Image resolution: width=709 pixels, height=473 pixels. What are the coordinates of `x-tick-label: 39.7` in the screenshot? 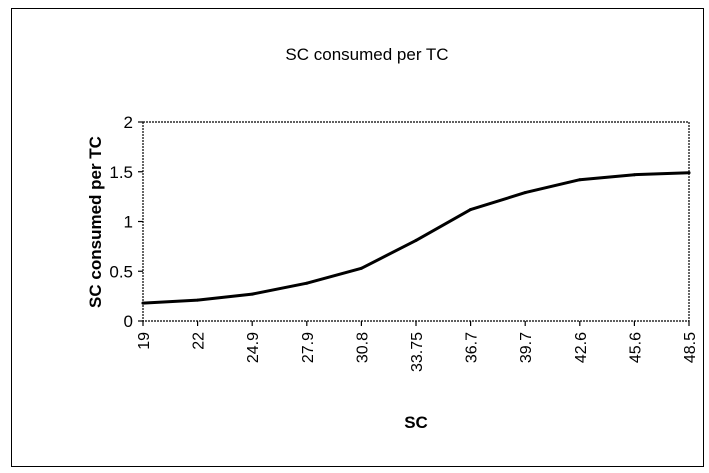 It's located at (526, 347).